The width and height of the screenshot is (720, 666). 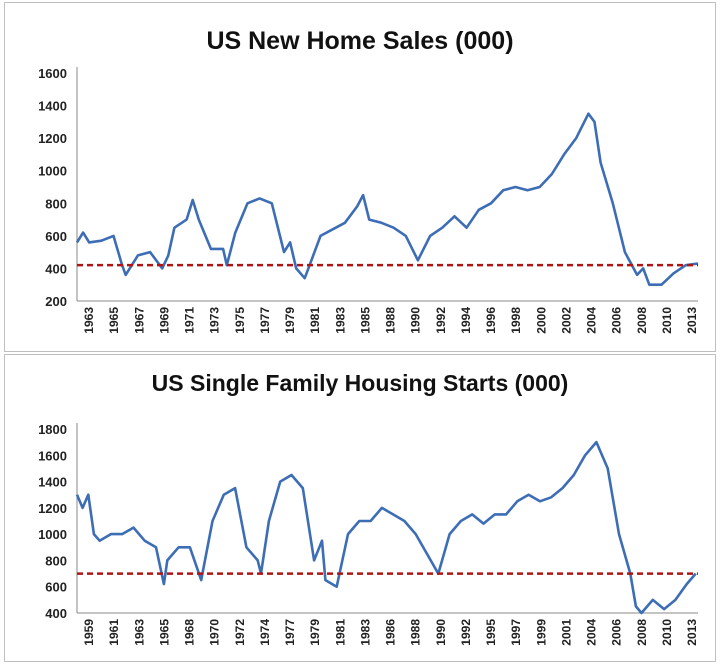 I want to click on x-tick-label: 1995, so click(x=491, y=632).